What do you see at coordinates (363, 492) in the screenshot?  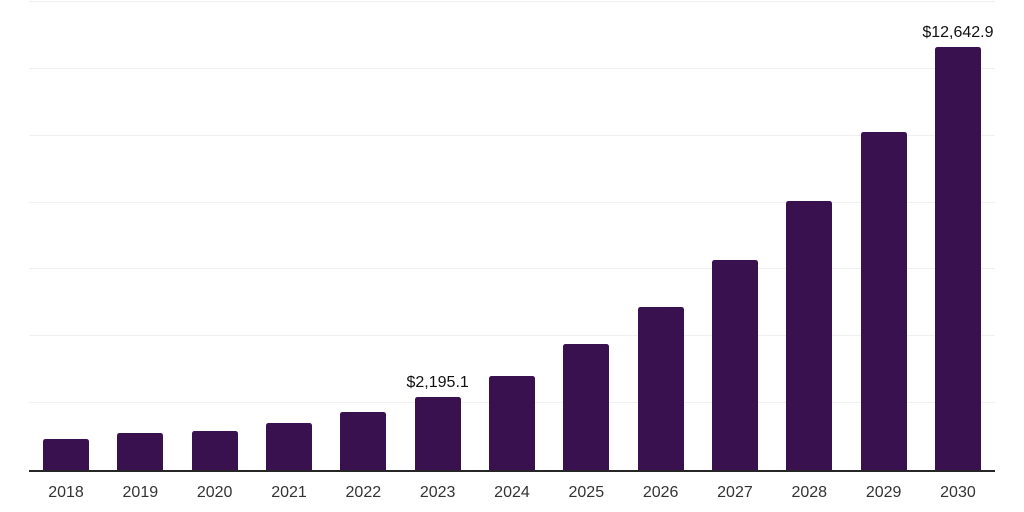 I see `x-label-2022: 2022` at bounding box center [363, 492].